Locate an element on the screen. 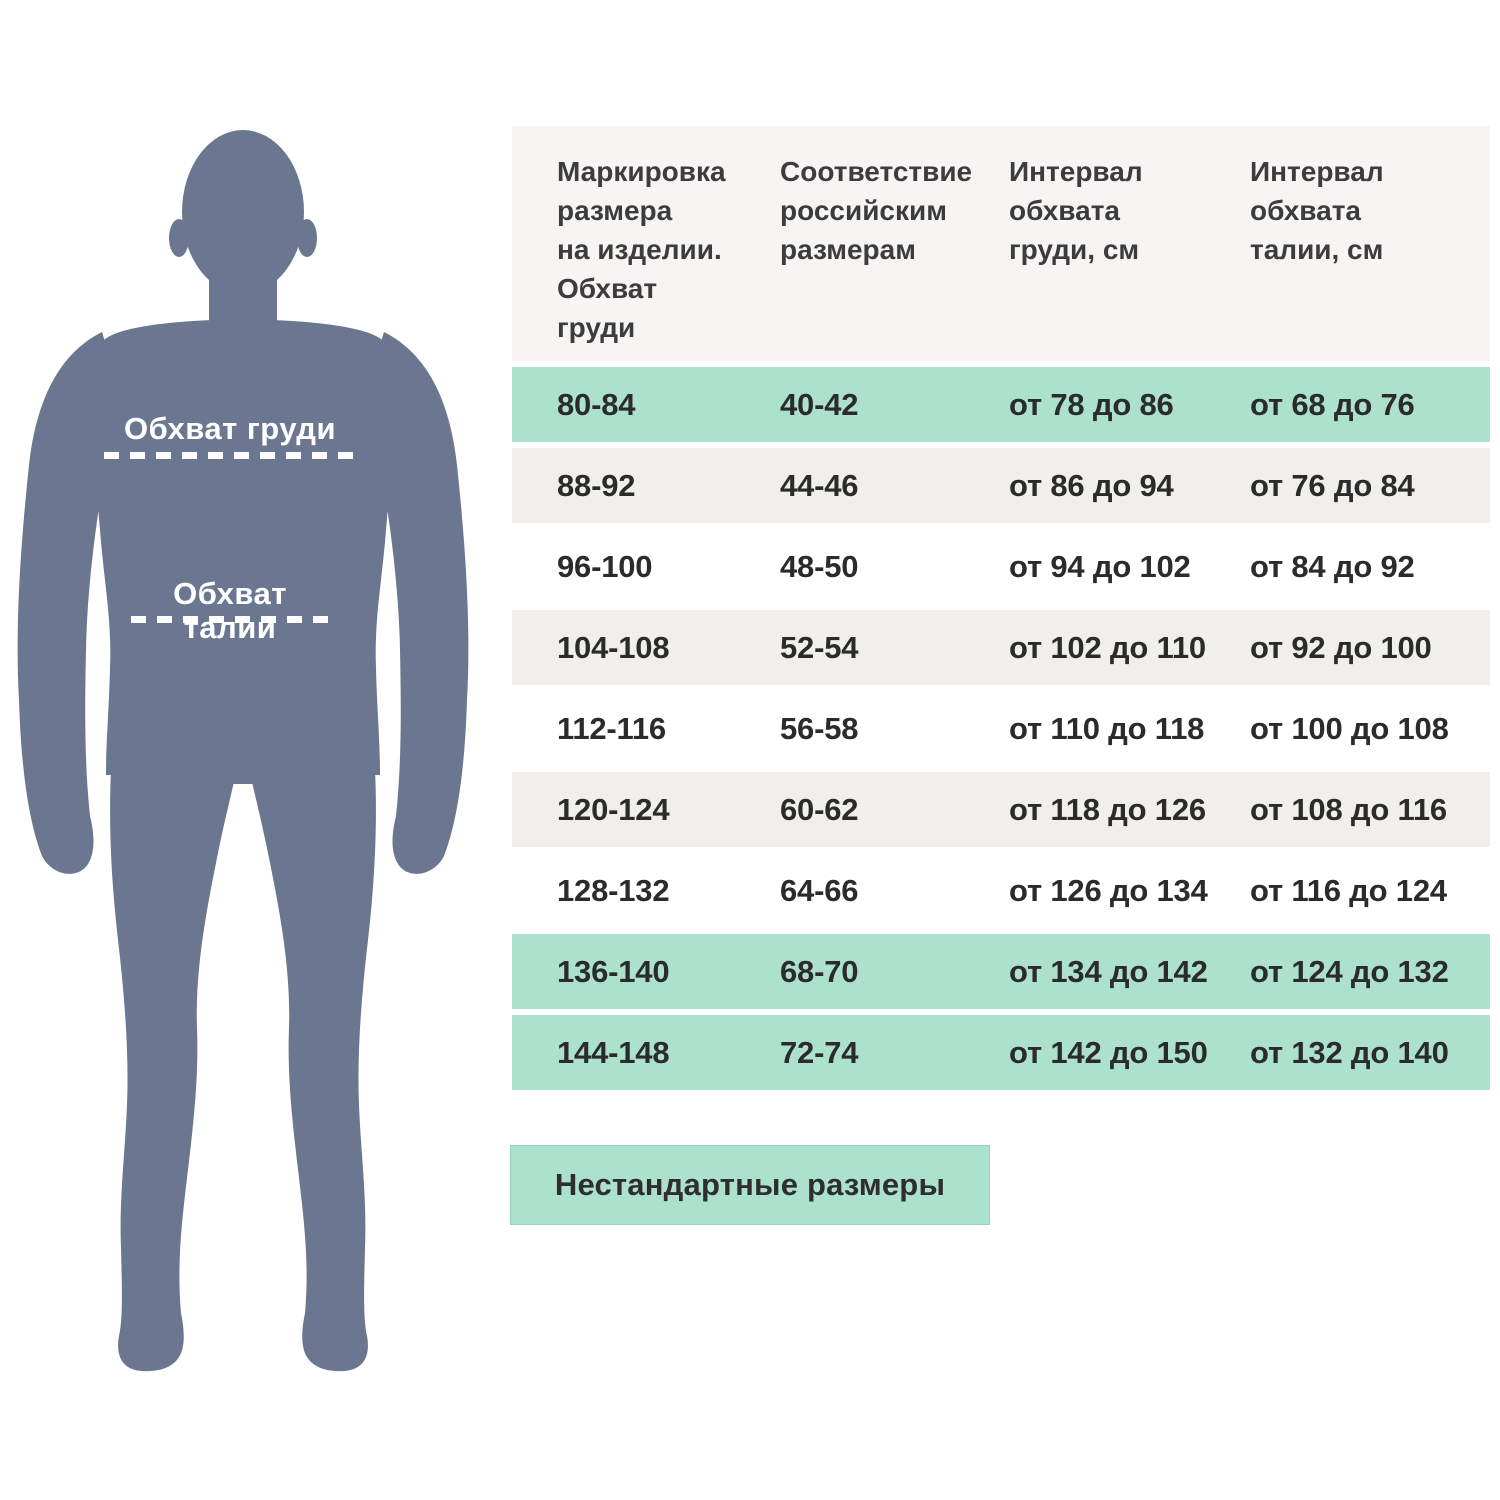  cell-marking: 120-124 is located at coordinates (613, 809).